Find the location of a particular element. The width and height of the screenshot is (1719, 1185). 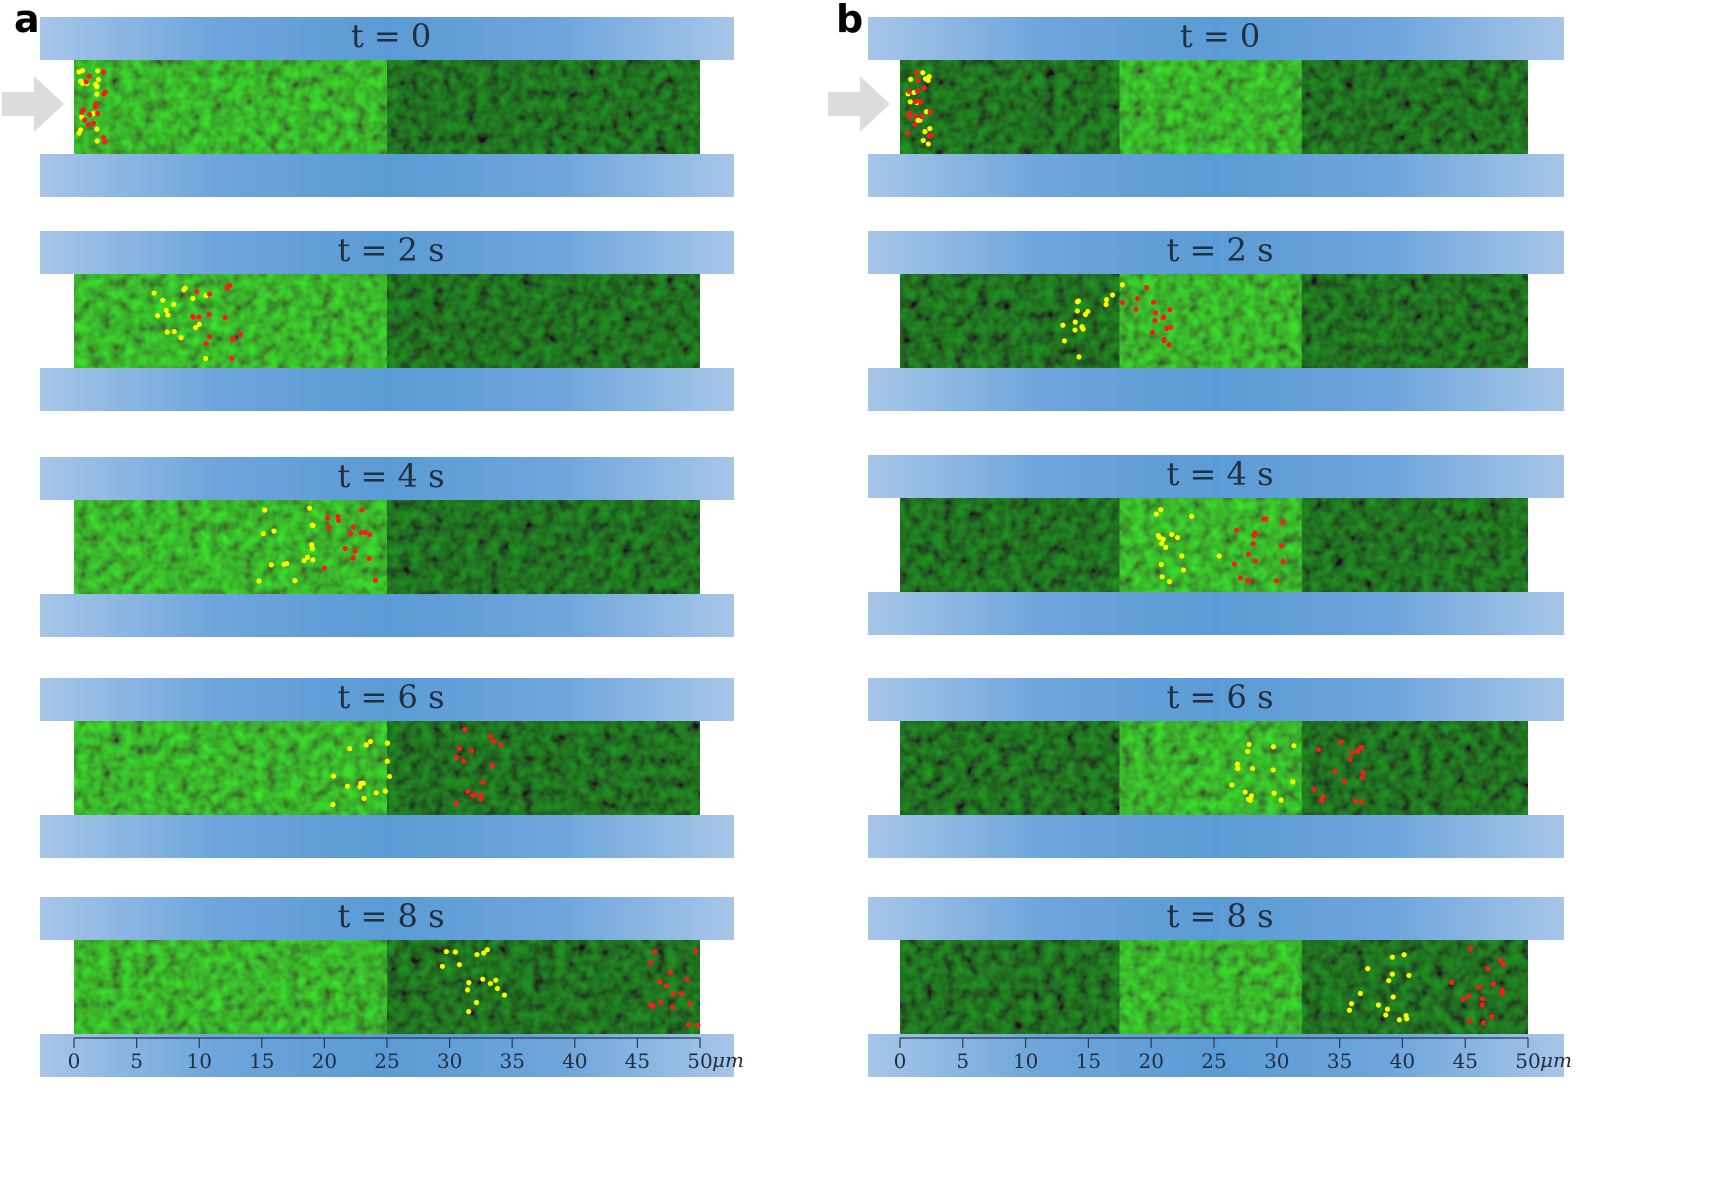

axis: 0 5 10 15 20 25 30 35 40 45 50 μm is located at coordinates (1233, 1055).